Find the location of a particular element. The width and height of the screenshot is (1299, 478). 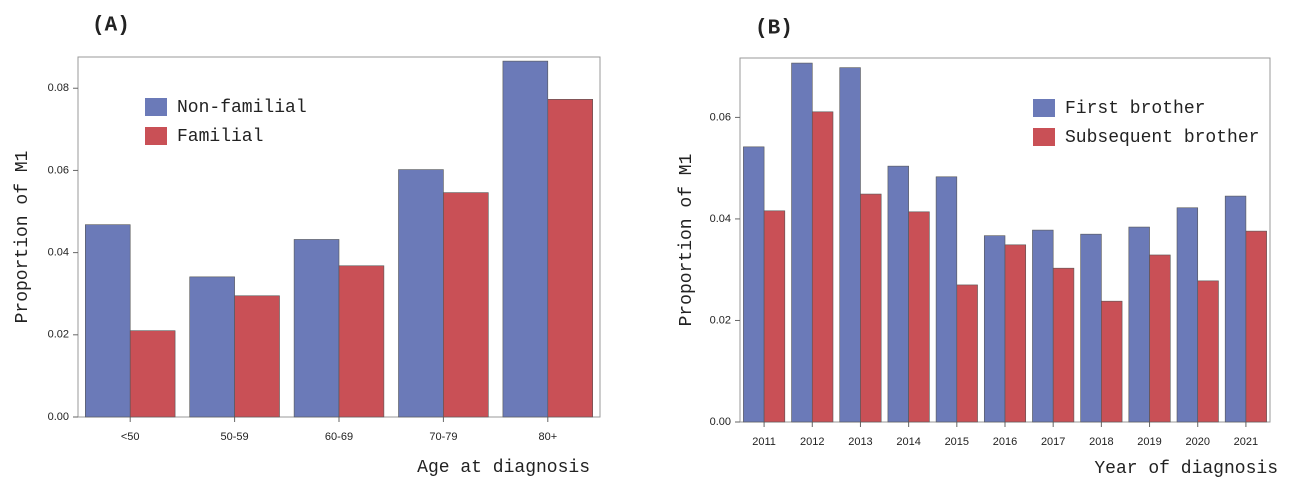

x-tick-label: 2018 is located at coordinates (1101, 442).